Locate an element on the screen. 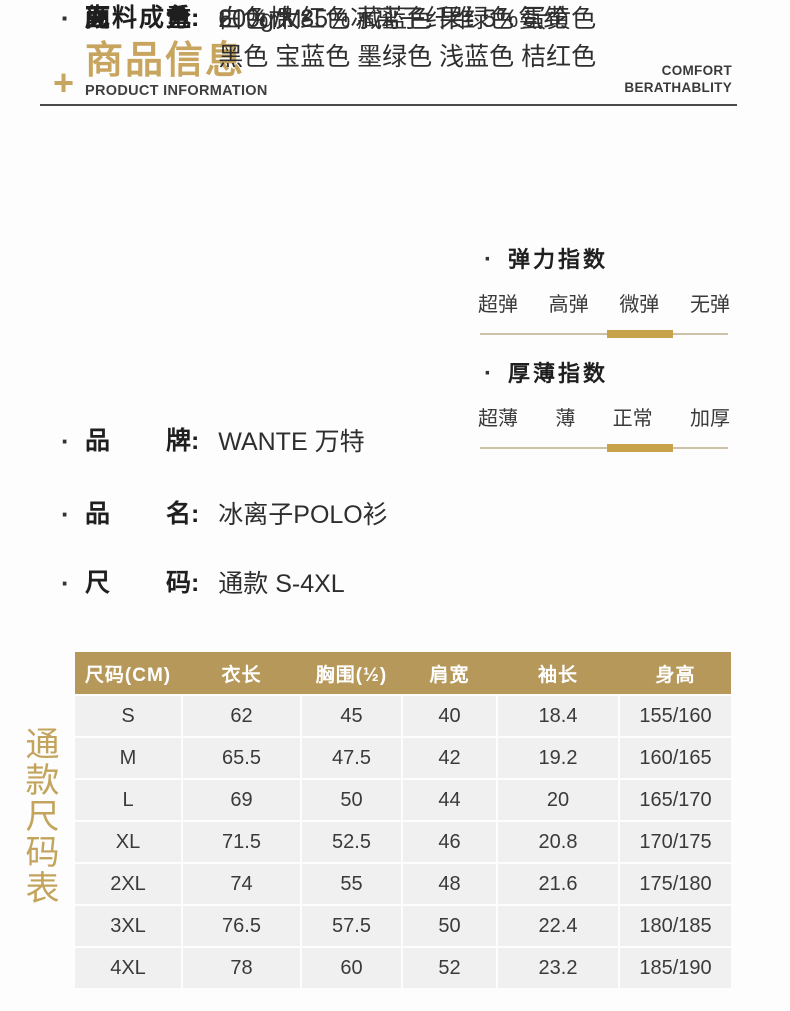  table-cell: 175/180 is located at coordinates (675, 884).